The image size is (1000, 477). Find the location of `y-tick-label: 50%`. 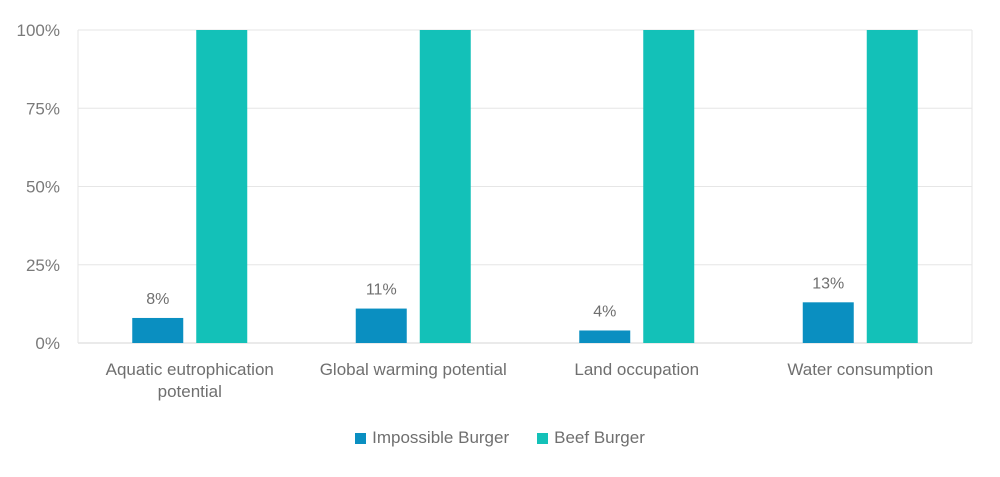

y-tick-label: 50% is located at coordinates (43, 187).